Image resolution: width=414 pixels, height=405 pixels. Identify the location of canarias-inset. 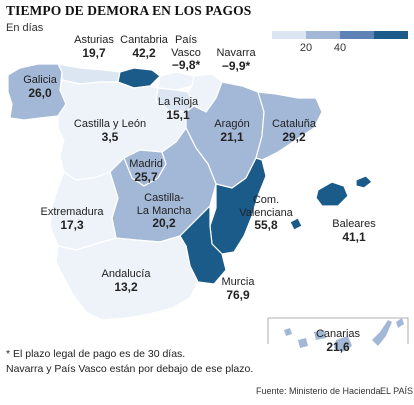
(338, 334).